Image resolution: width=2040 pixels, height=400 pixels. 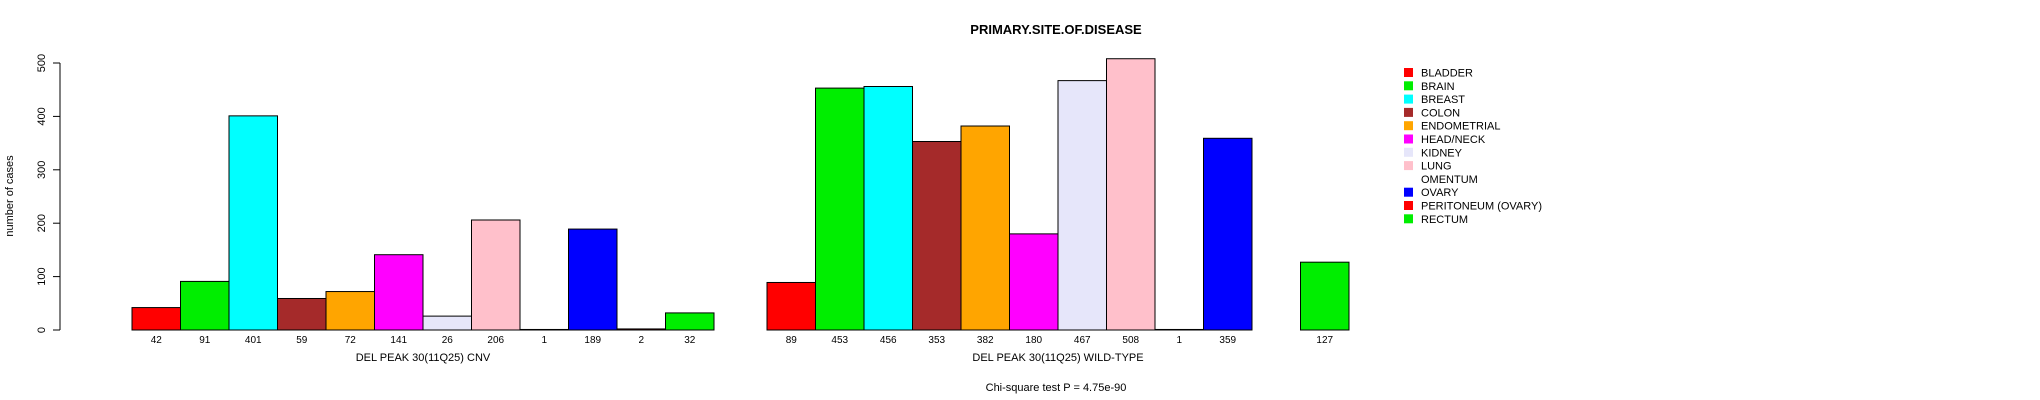 What do you see at coordinates (398, 340) in the screenshot?
I see `bar-count-label: 141` at bounding box center [398, 340].